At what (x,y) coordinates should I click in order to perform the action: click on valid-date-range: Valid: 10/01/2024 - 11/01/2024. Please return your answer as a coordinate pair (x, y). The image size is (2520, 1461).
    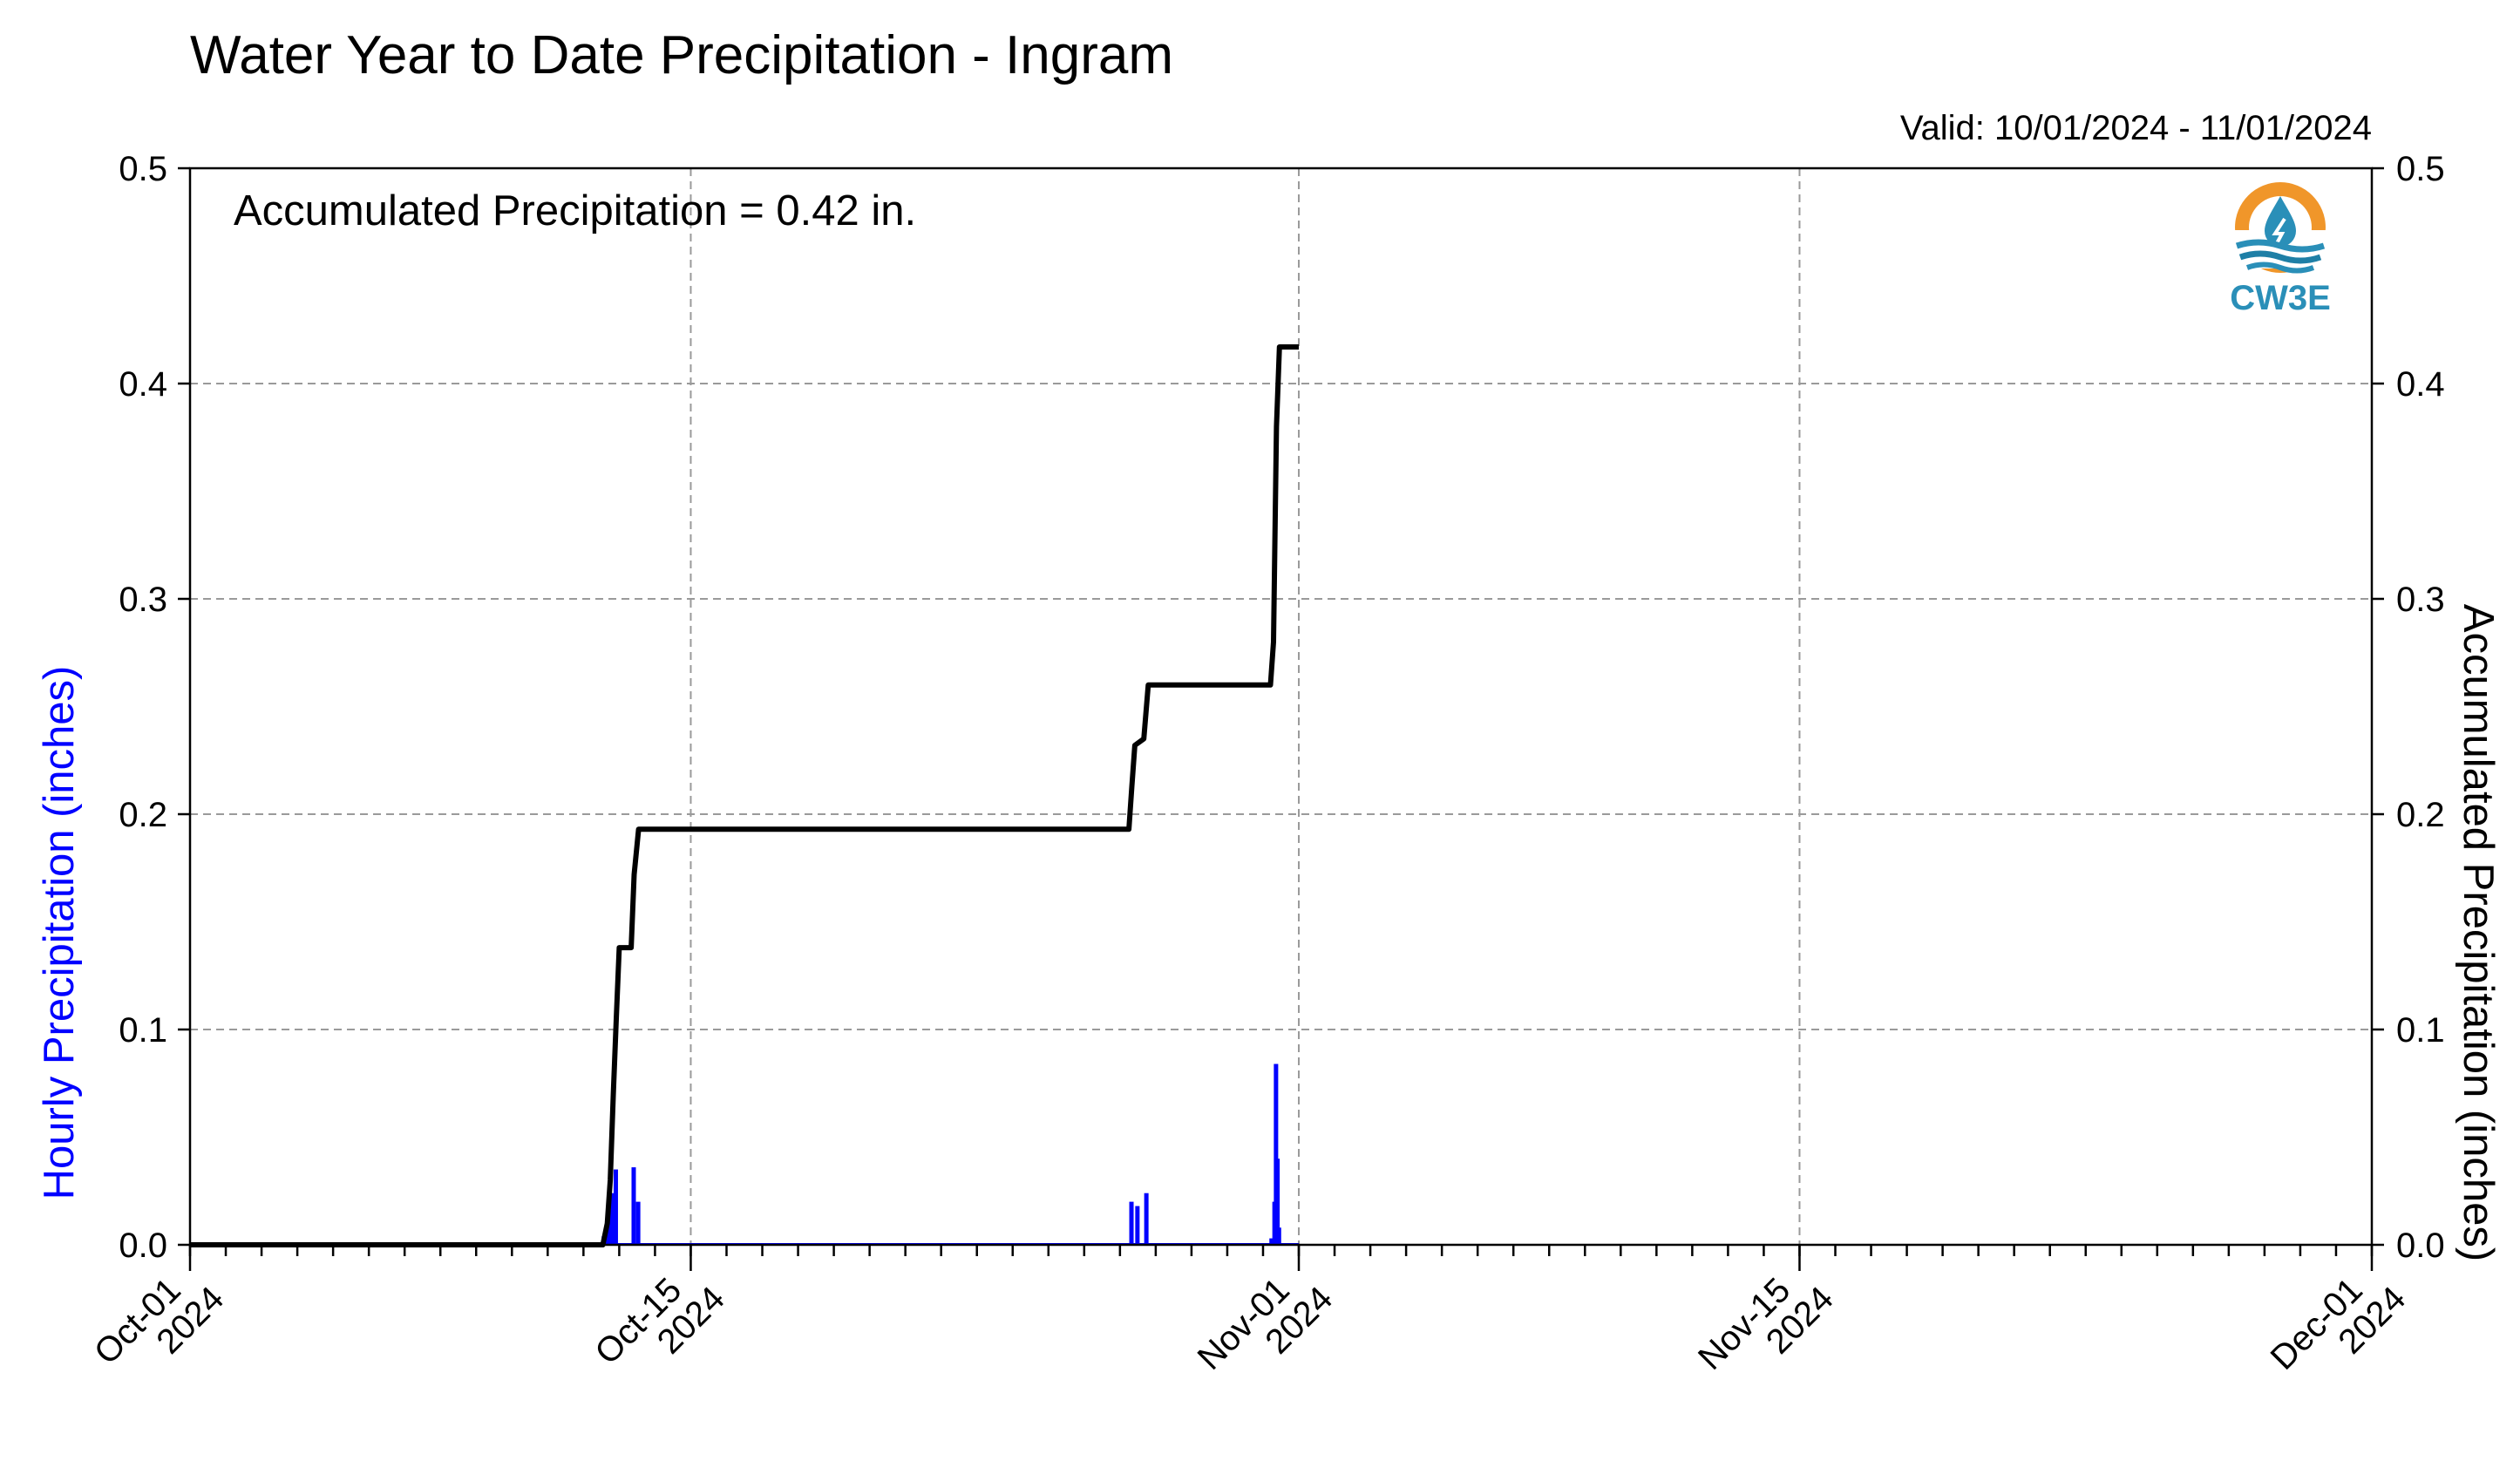
    Looking at the image, I should click on (2136, 128).